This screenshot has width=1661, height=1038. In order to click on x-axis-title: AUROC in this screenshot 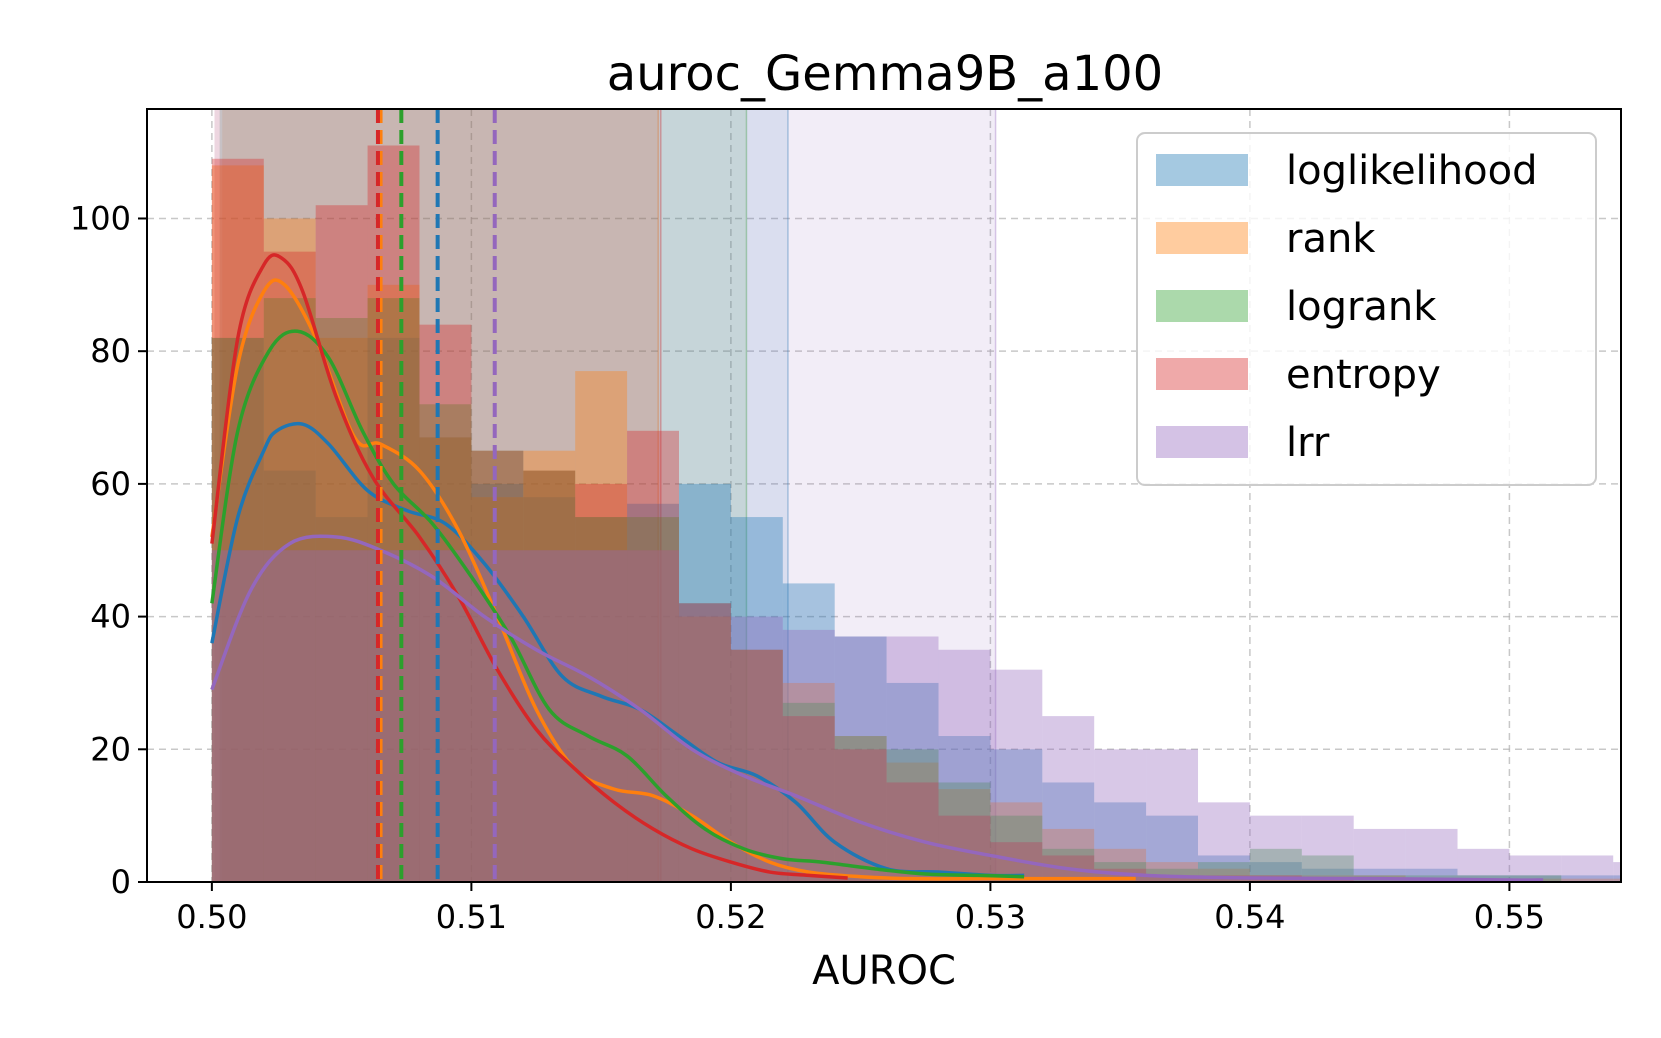, I will do `click(884, 971)`.